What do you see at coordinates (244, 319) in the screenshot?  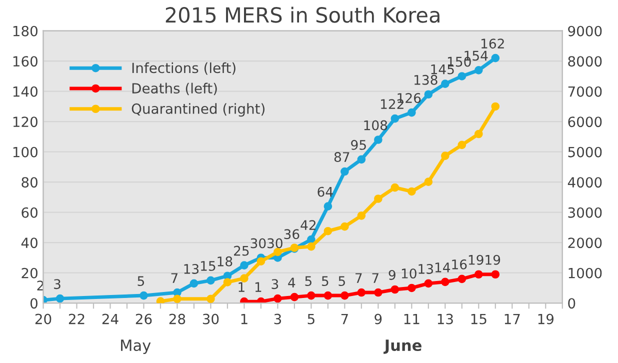 I see `x-tick-label: 1` at bounding box center [244, 319].